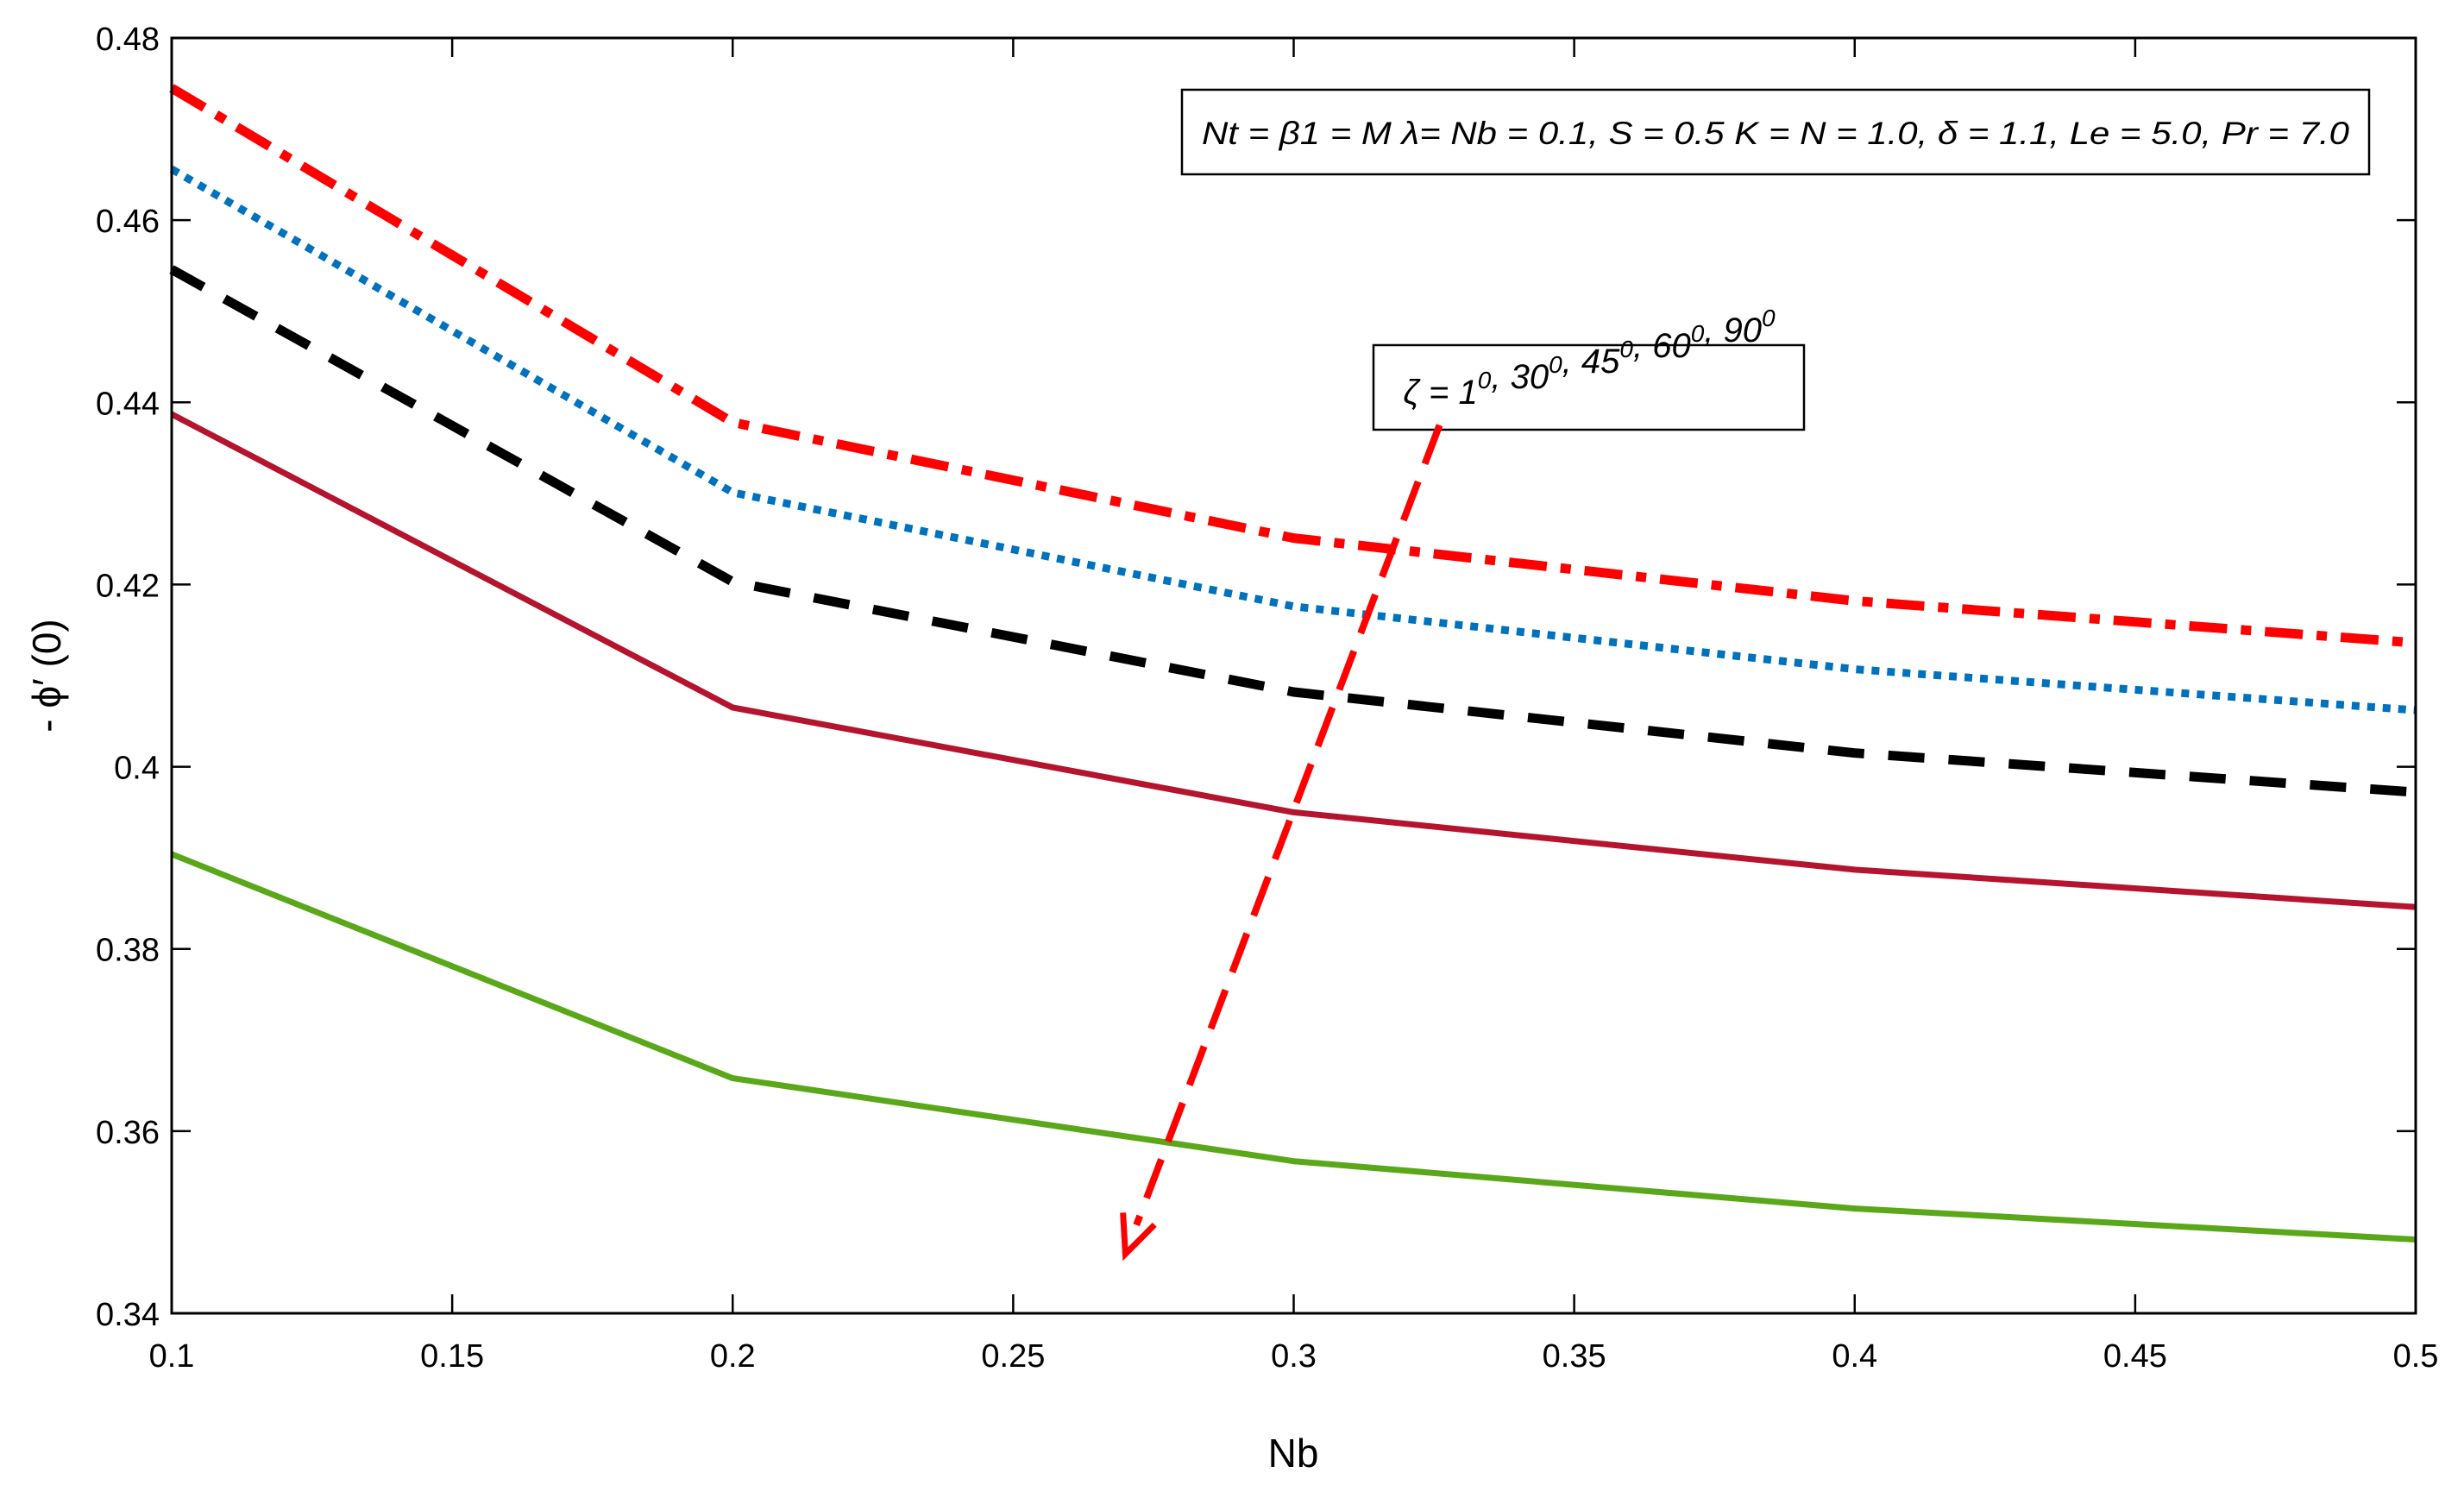 This screenshot has width=2464, height=1485. Describe the element at coordinates (2135, 1356) in the screenshot. I see `x-tick-label: 0.45` at that location.